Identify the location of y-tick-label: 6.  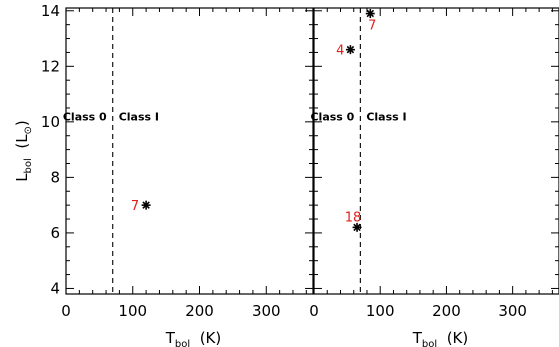
(55, 233).